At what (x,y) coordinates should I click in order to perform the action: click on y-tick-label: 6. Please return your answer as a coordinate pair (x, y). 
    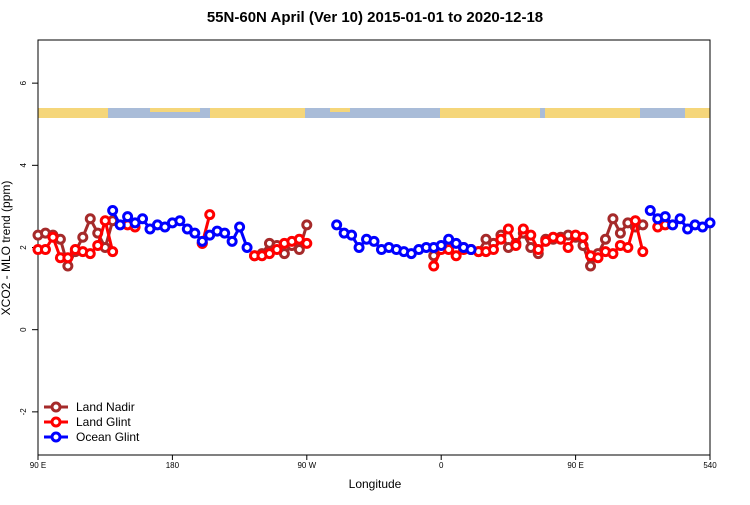
    Looking at the image, I should click on (23, 82).